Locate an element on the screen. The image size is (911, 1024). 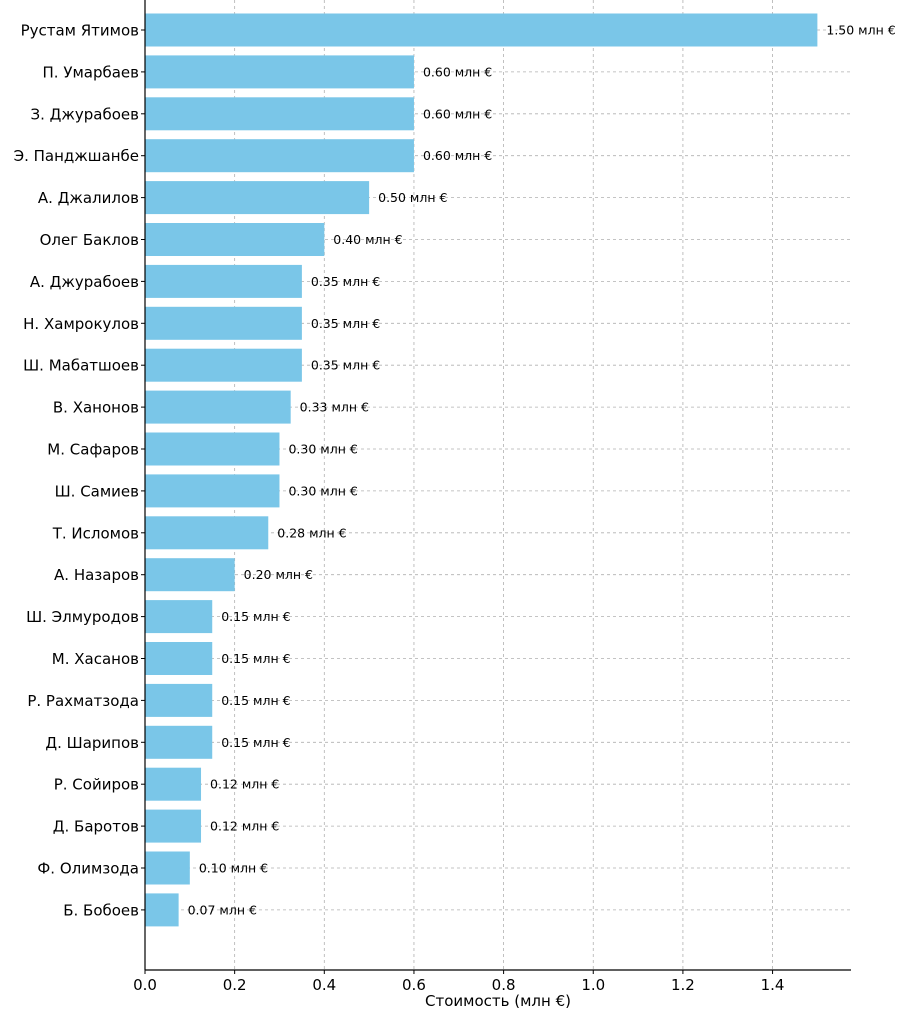
category-label: Ф. Олимзода is located at coordinates (88, 869).